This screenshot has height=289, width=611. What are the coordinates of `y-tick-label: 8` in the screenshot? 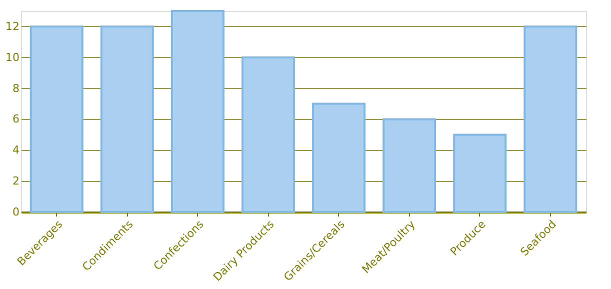 It's located at (16, 88).